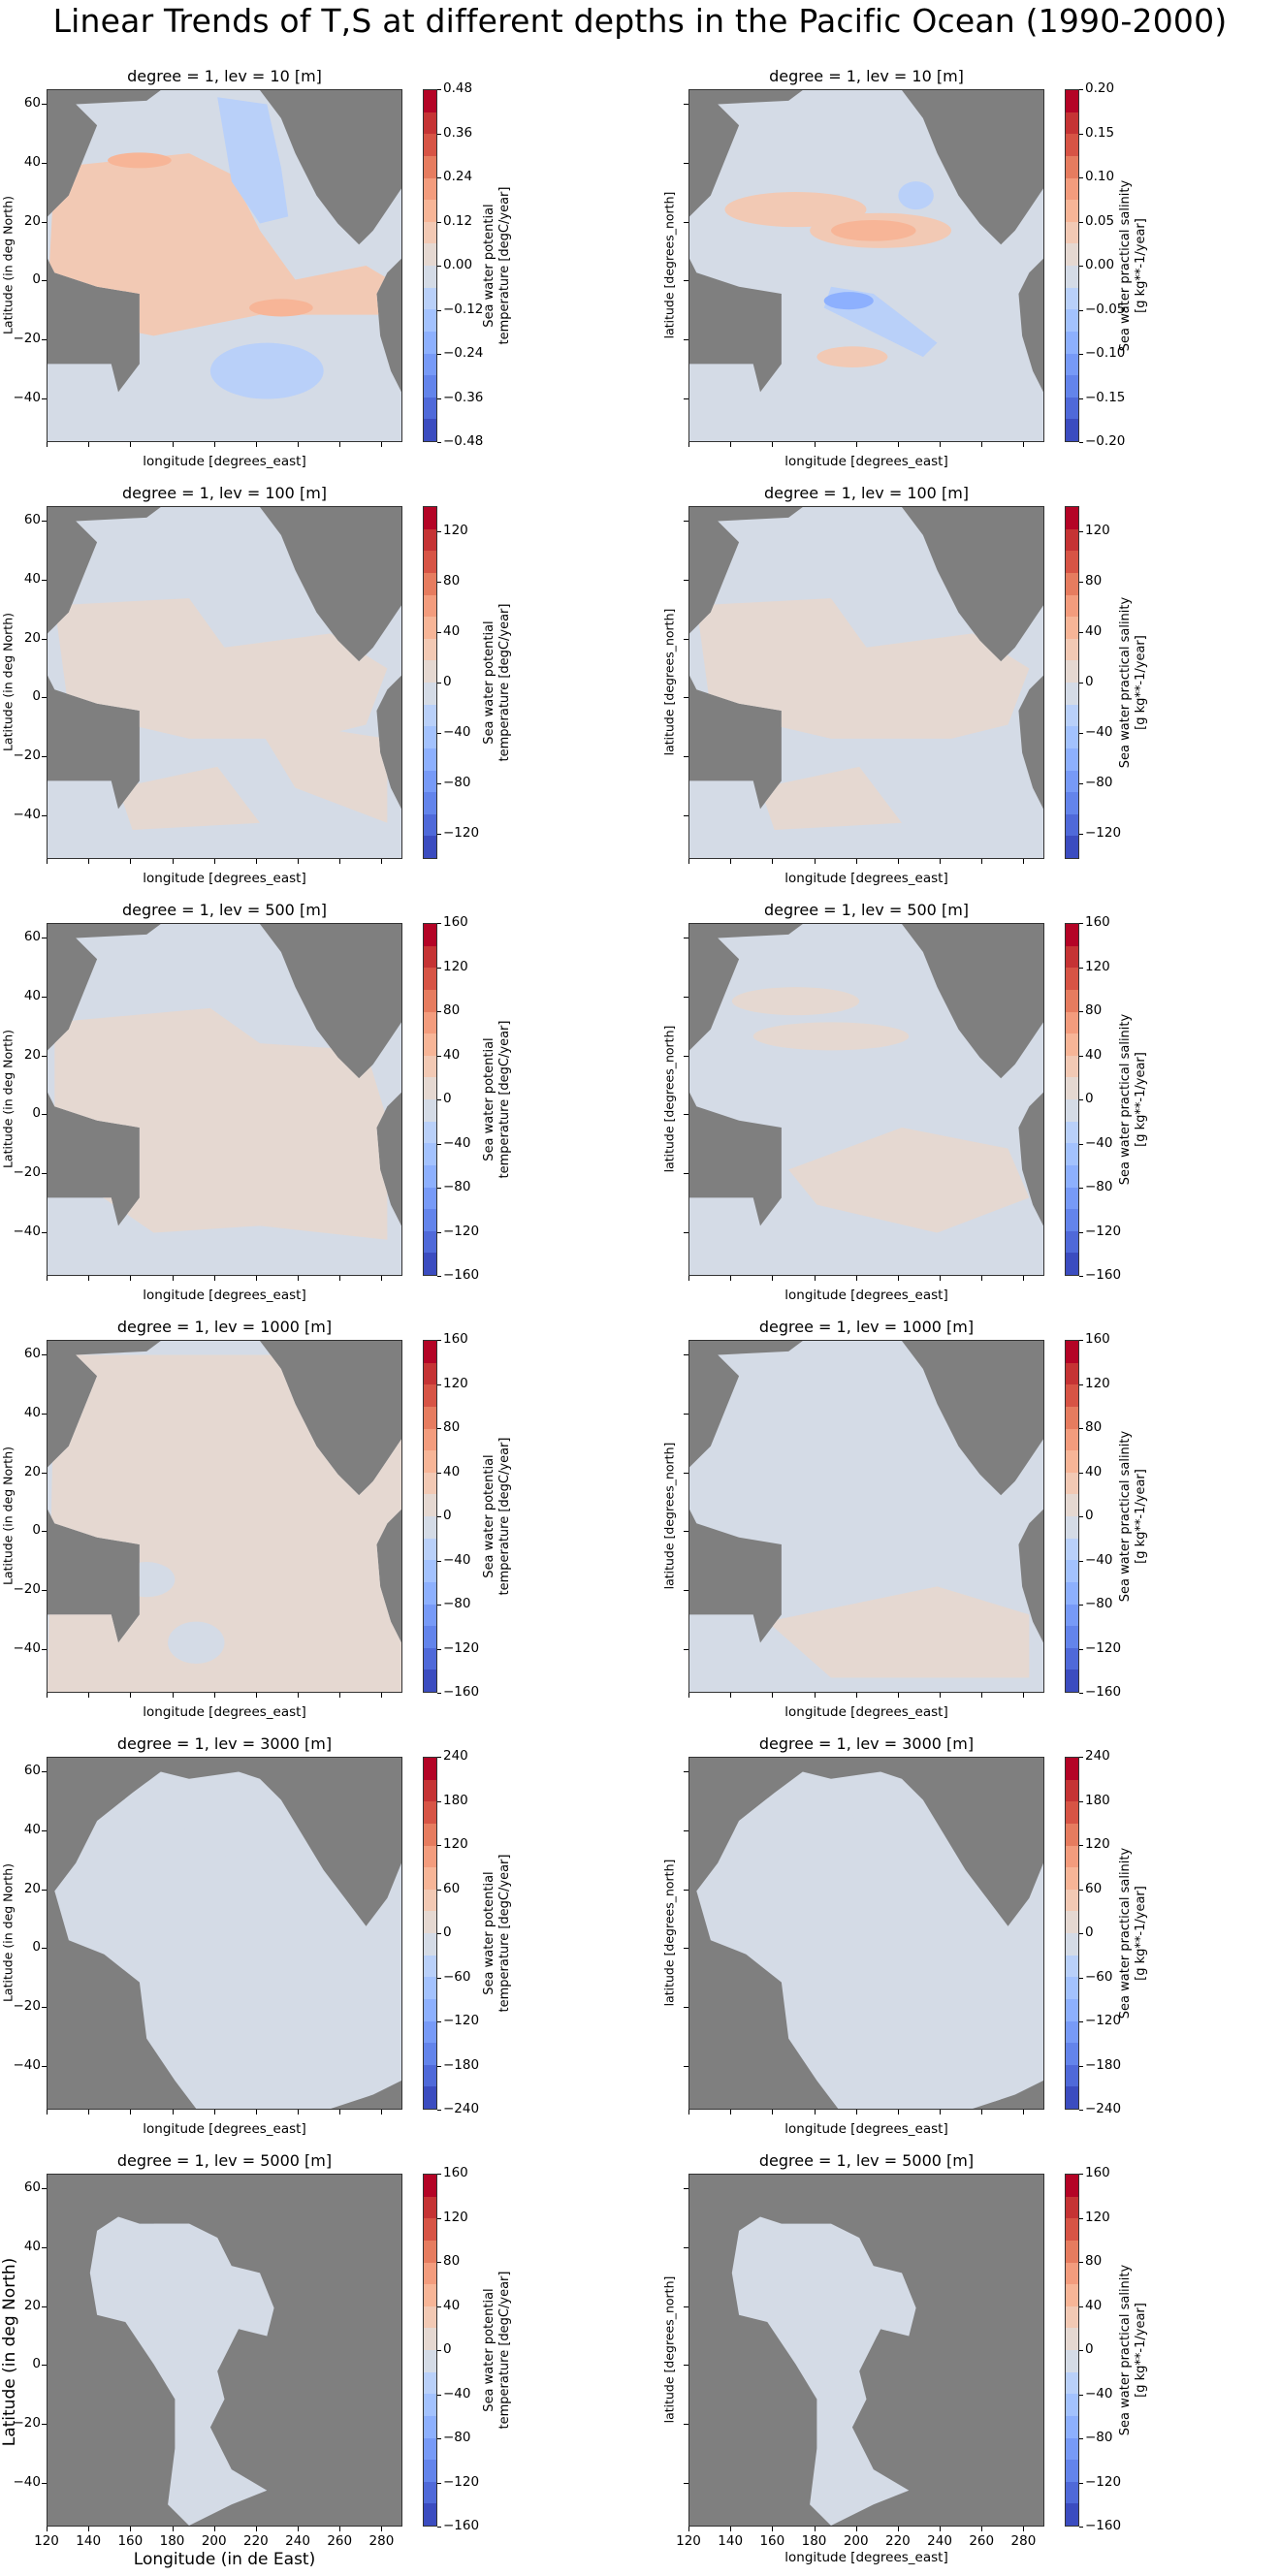  I want to click on y-tick-label: −20, so click(27, 338).